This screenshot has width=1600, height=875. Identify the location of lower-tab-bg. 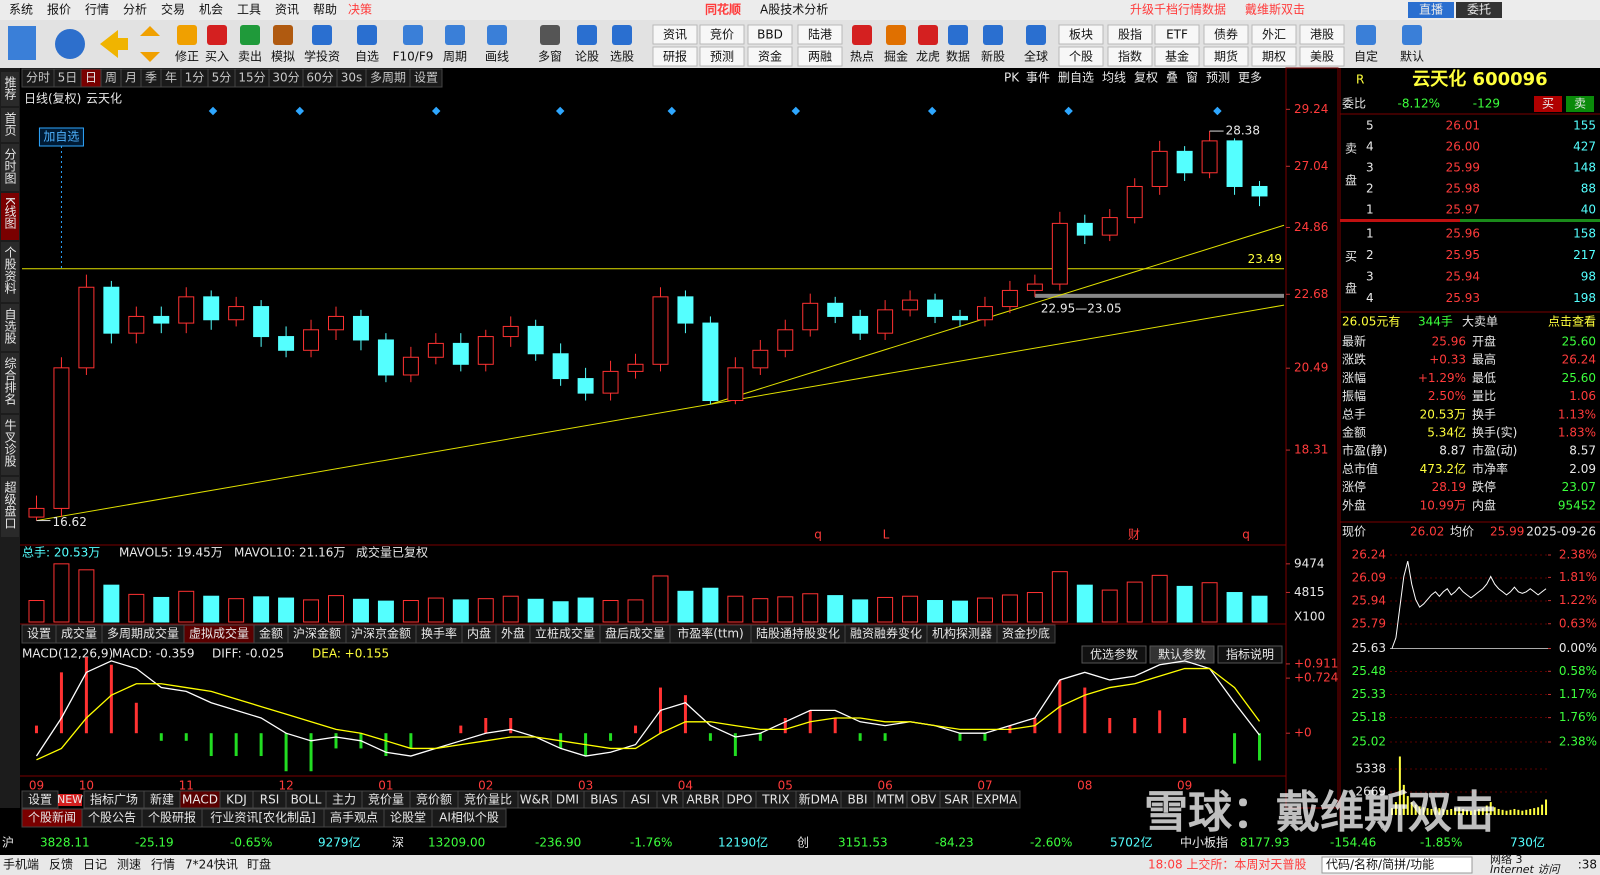
(996, 799).